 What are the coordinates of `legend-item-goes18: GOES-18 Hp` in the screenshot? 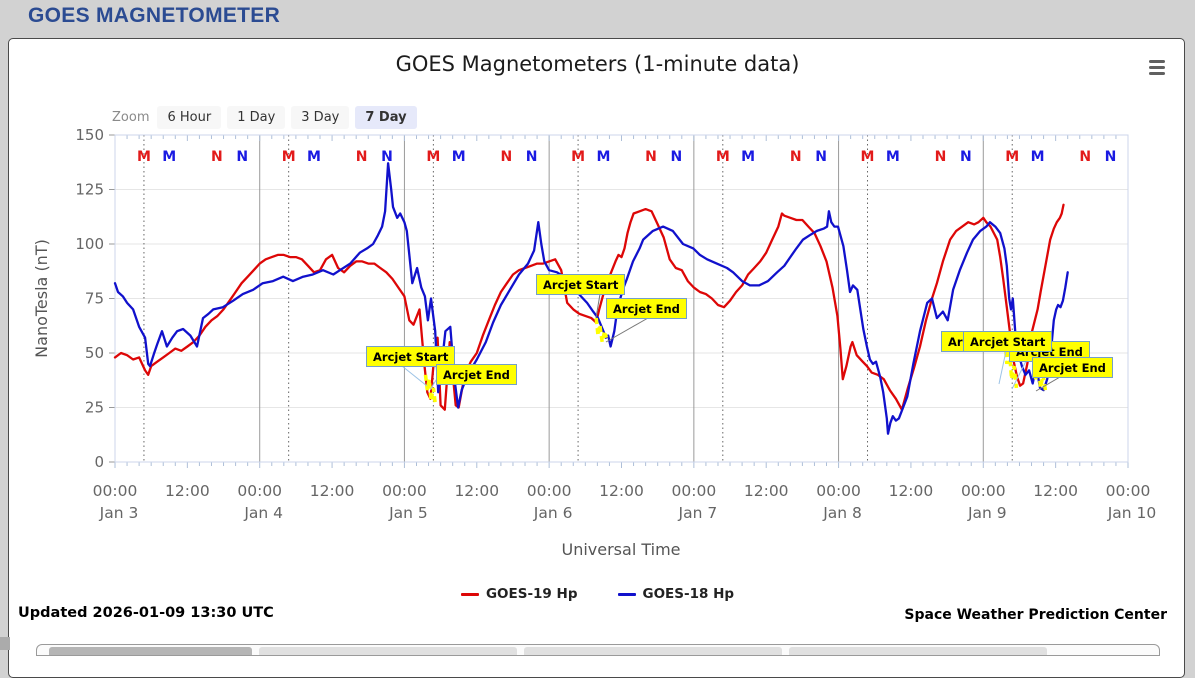 It's located at (676, 594).